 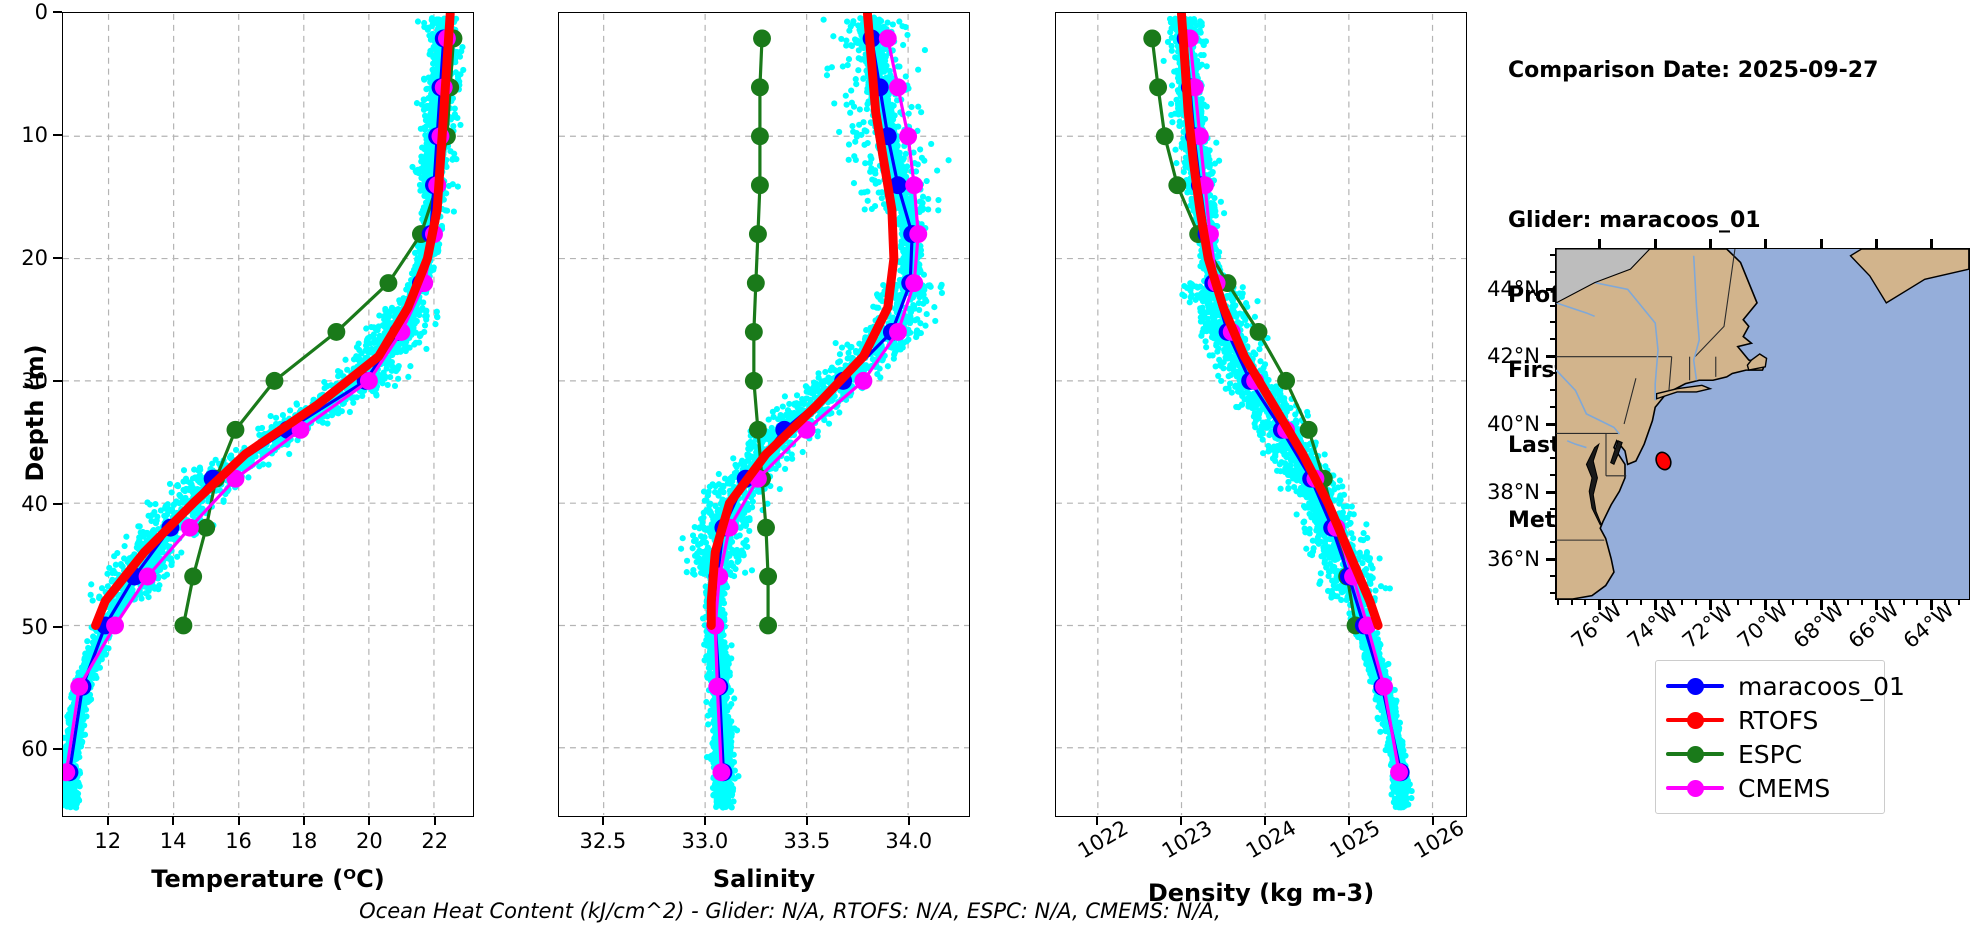 What do you see at coordinates (1513, 356) in the screenshot?
I see `map-lat-label: 42°N` at bounding box center [1513, 356].